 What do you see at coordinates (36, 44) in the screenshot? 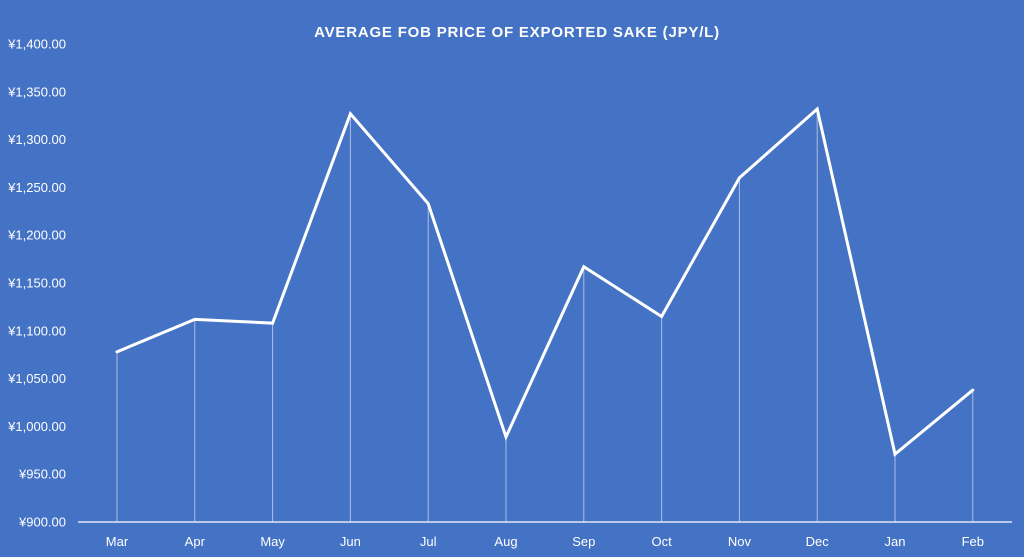
I see `y-tick-label: ¥1,400.00` at bounding box center [36, 44].